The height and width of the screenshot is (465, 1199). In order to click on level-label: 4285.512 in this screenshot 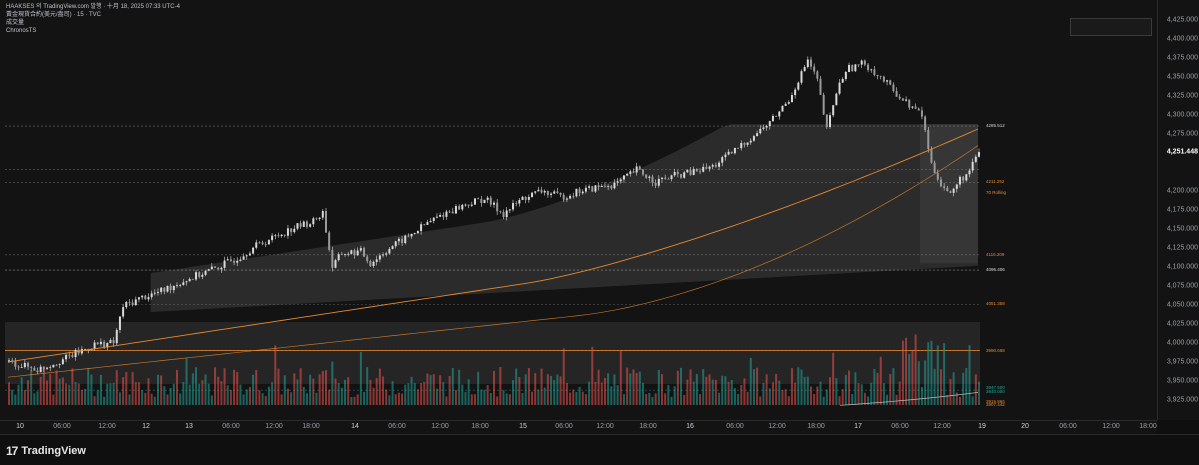, I will do `click(995, 125)`.